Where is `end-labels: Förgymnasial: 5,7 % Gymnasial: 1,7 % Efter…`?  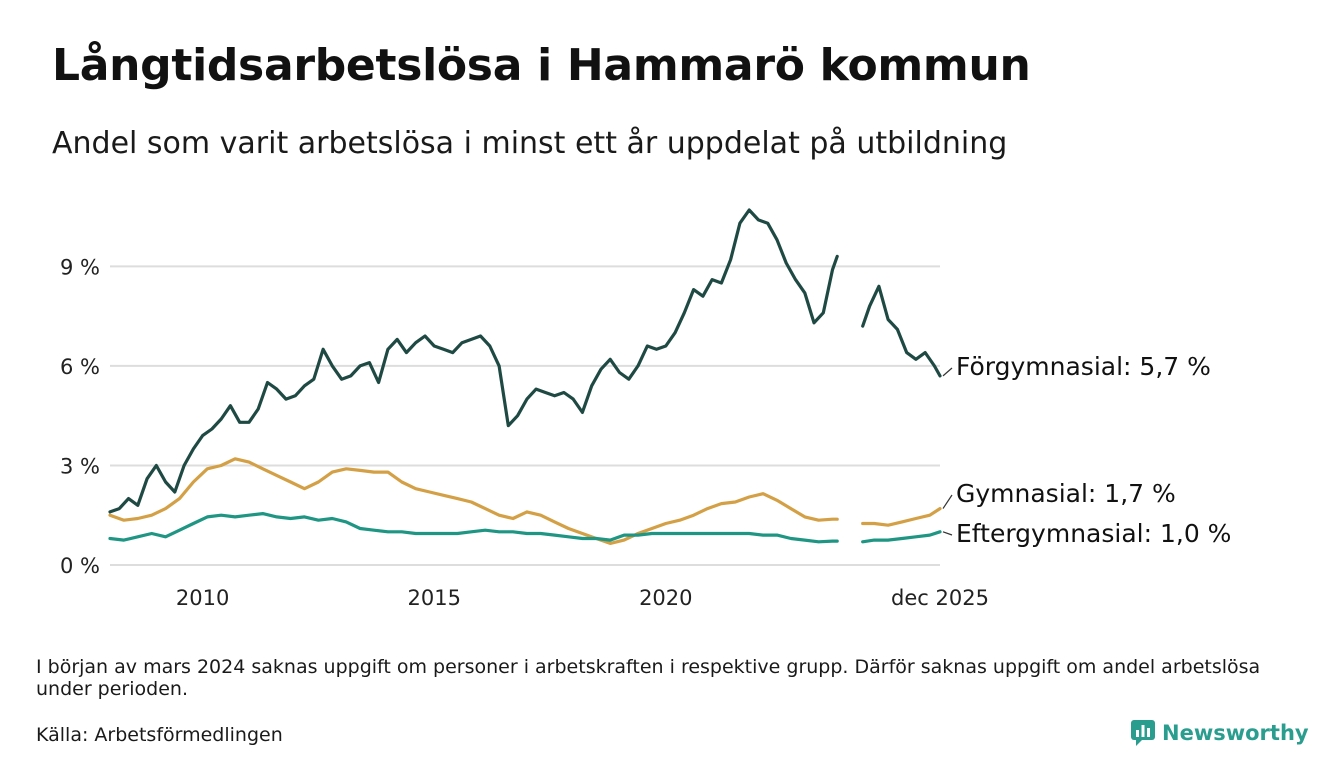
end-labels: Förgymnasial: 5,7 % Gymnasial: 1,7 % Efter… is located at coordinates (1086, 450).